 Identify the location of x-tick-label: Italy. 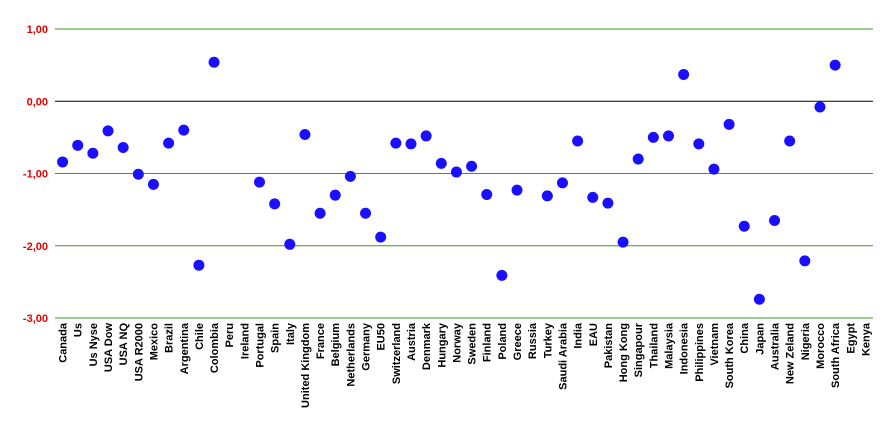
(291, 333).